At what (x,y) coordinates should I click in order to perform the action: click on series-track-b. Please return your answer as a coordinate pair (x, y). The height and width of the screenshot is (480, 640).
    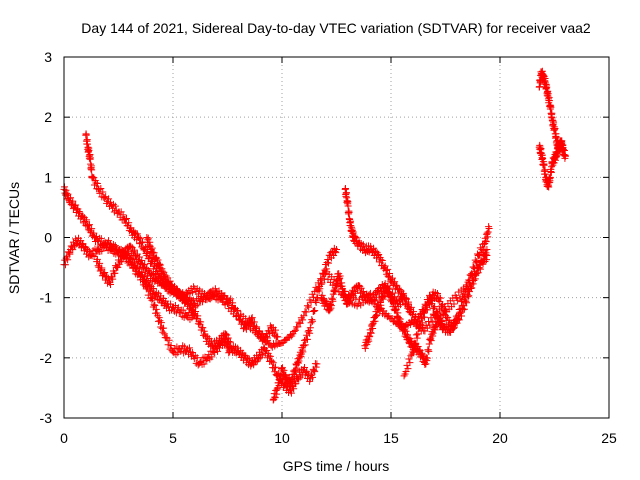
    Looking at the image, I should click on (129, 253).